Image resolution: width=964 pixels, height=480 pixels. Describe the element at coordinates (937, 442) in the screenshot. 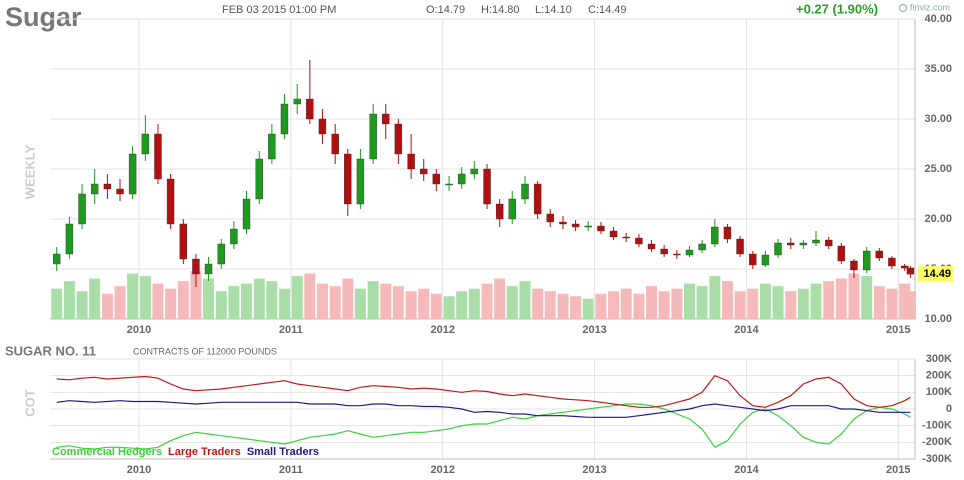

I see `y-tick-label: -200K` at that location.